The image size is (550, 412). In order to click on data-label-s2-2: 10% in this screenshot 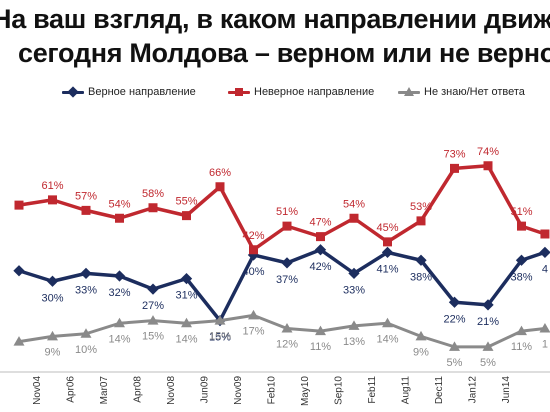, I will do `click(86, 350)`.